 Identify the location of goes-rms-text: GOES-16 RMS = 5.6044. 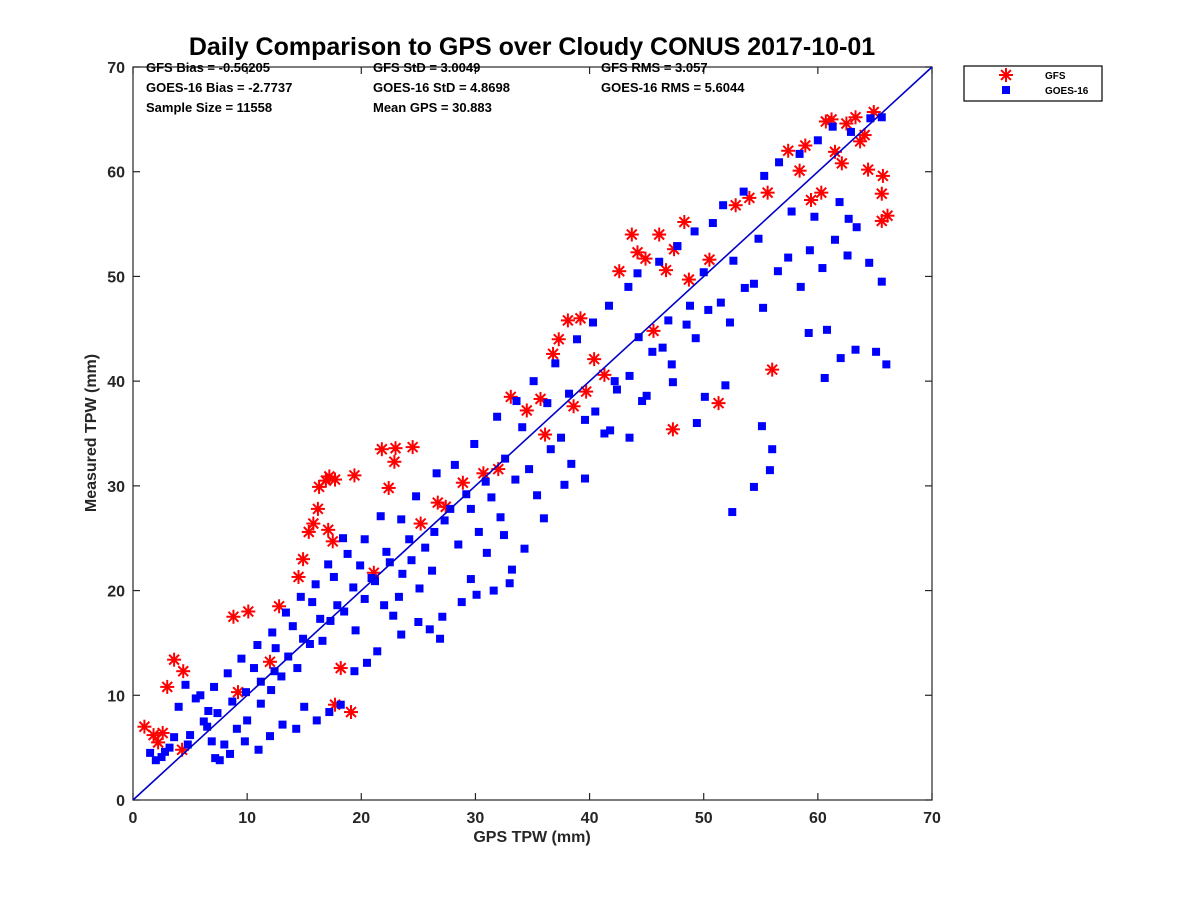
(673, 87).